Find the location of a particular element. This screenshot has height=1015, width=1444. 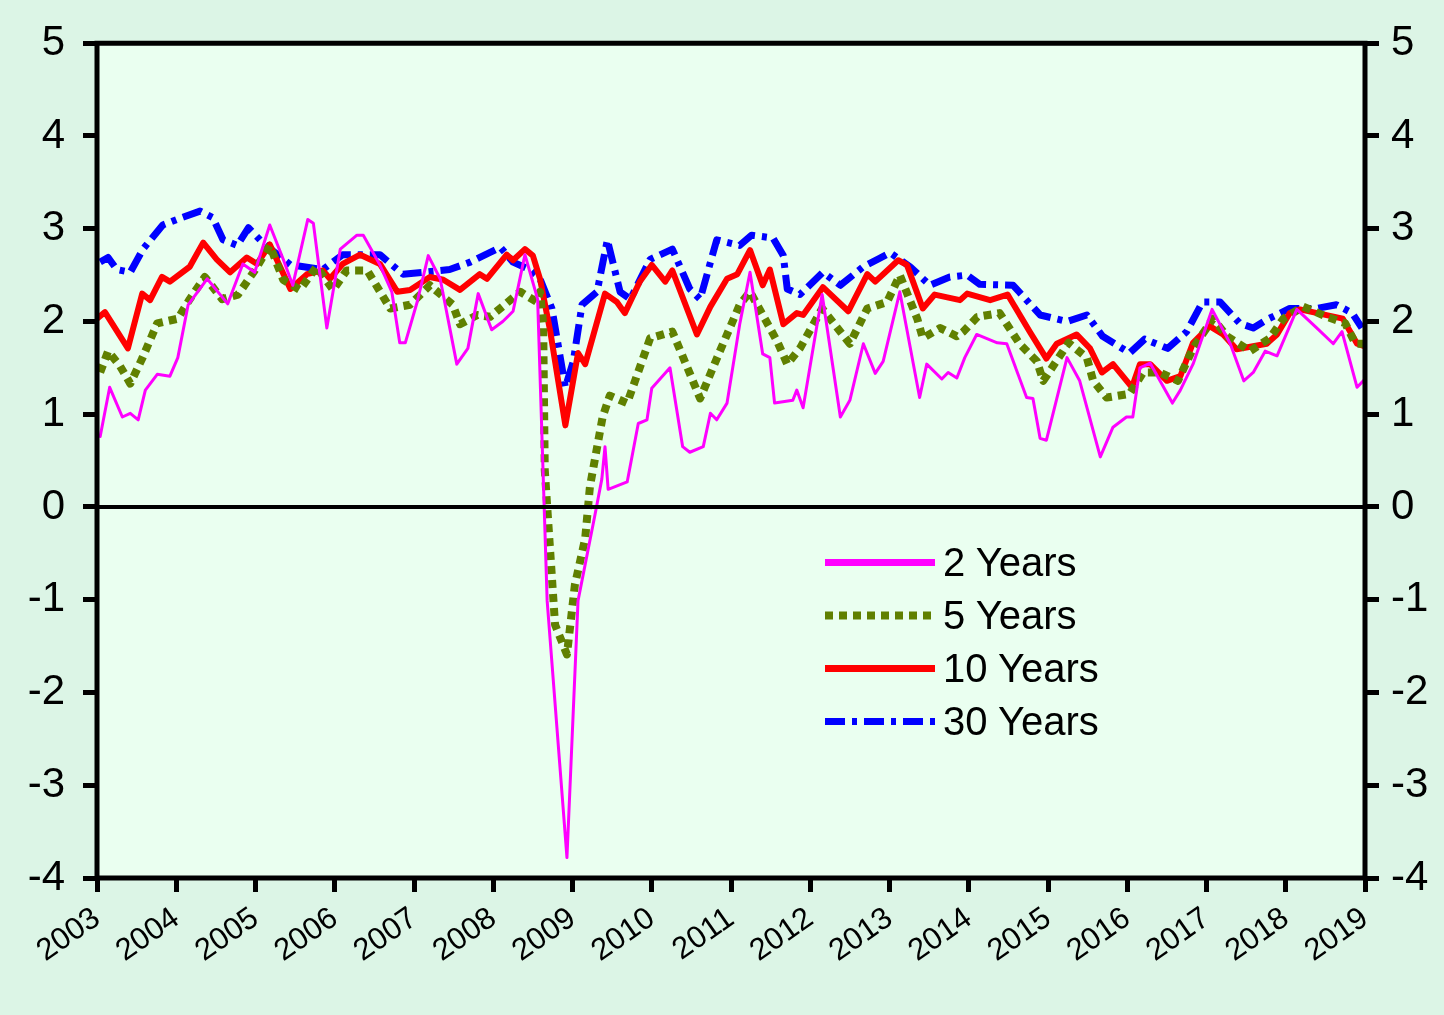

y2-tick-label: 0 is located at coordinates (1403, 504).